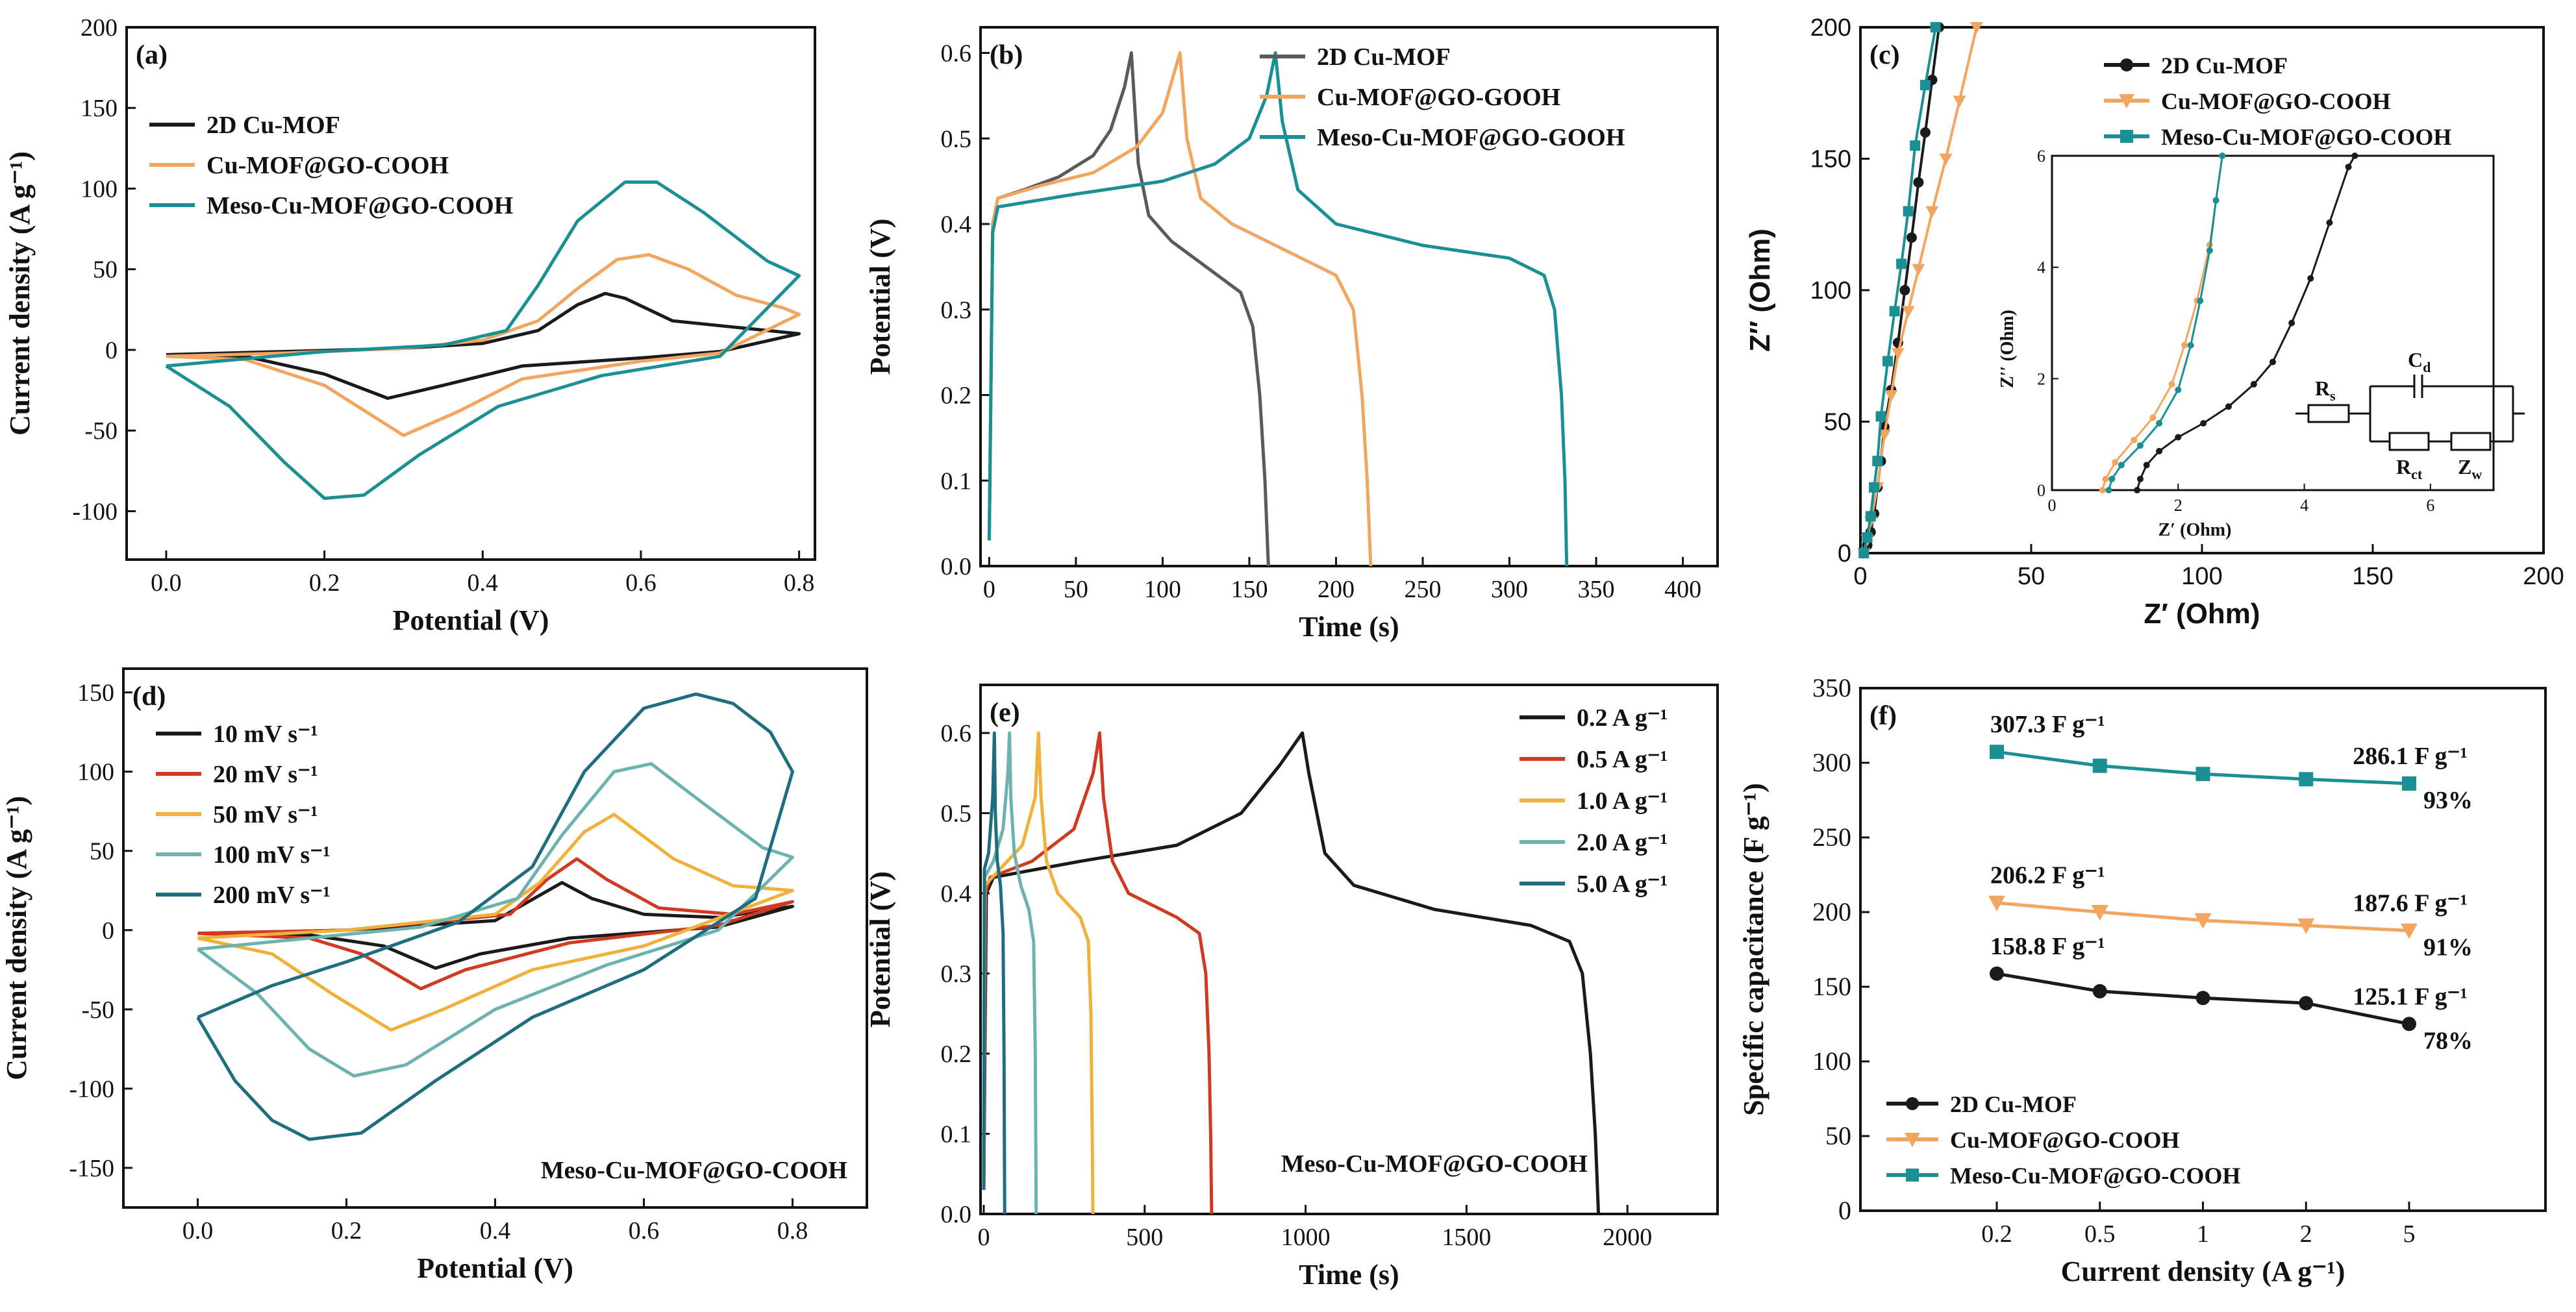 This screenshot has height=1312, width=2576. What do you see at coordinates (108, 931) in the screenshot?
I see `y-tick-label: 0` at bounding box center [108, 931].